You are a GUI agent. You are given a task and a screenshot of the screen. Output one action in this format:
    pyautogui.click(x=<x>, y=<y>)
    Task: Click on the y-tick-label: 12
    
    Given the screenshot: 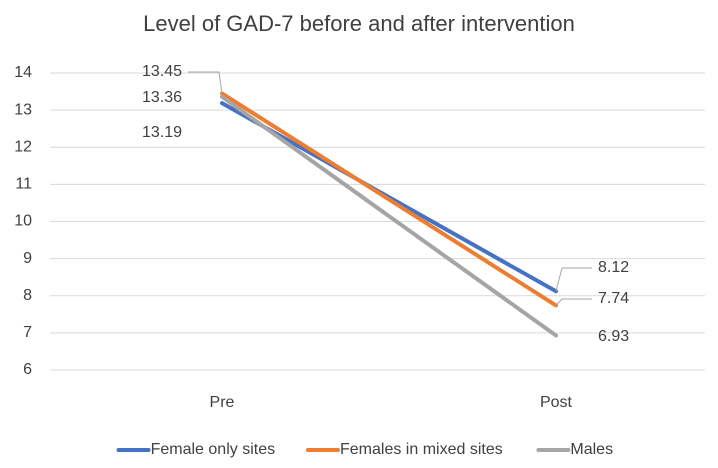 What is the action you would take?
    pyautogui.click(x=23, y=146)
    